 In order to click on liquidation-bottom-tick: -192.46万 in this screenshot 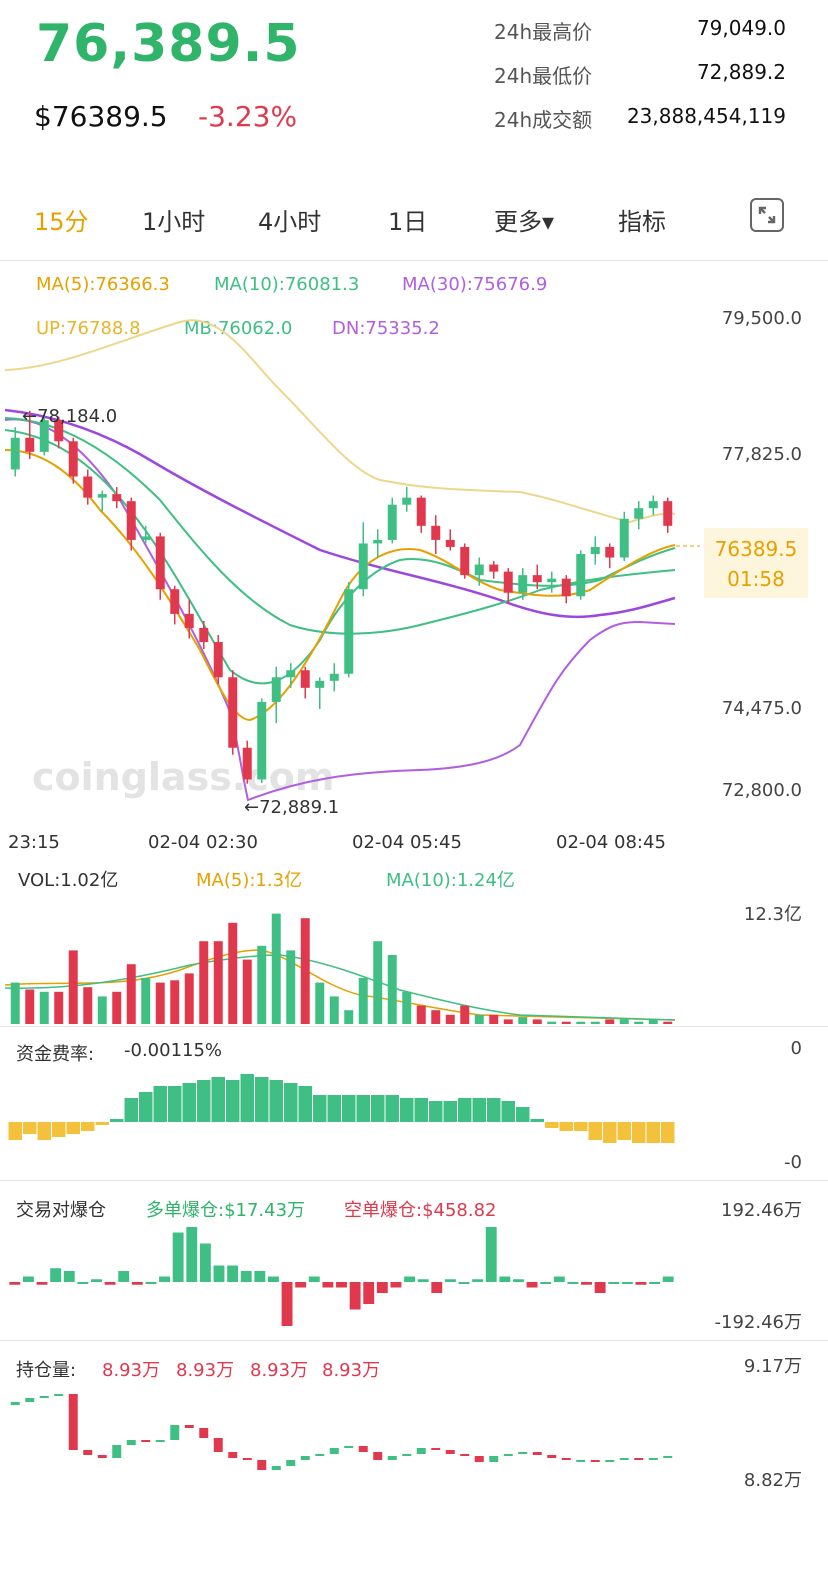, I will do `click(758, 1322)`.